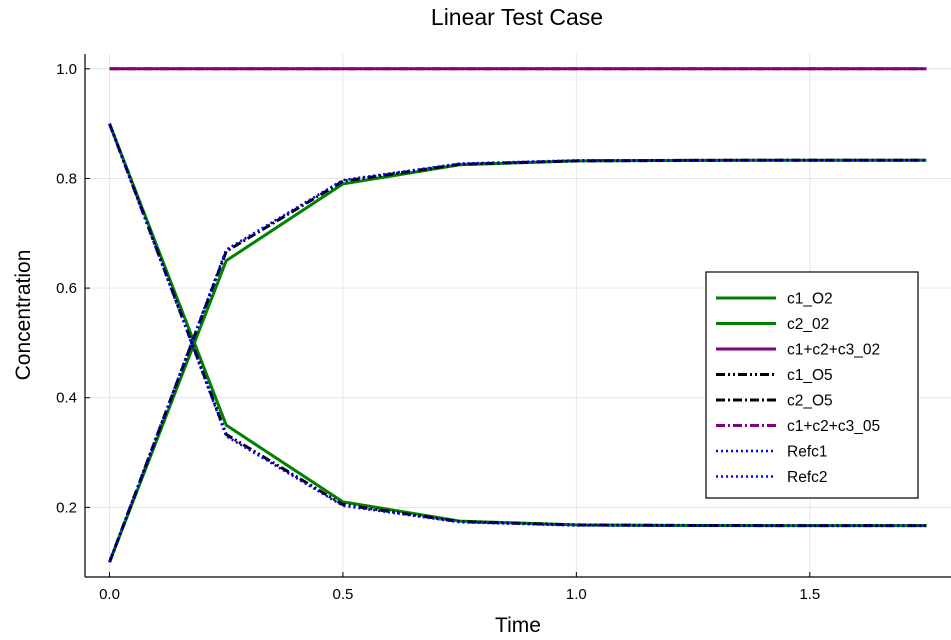  Describe the element at coordinates (810, 299) in the screenshot. I see `legend-label: c1_O2` at that location.